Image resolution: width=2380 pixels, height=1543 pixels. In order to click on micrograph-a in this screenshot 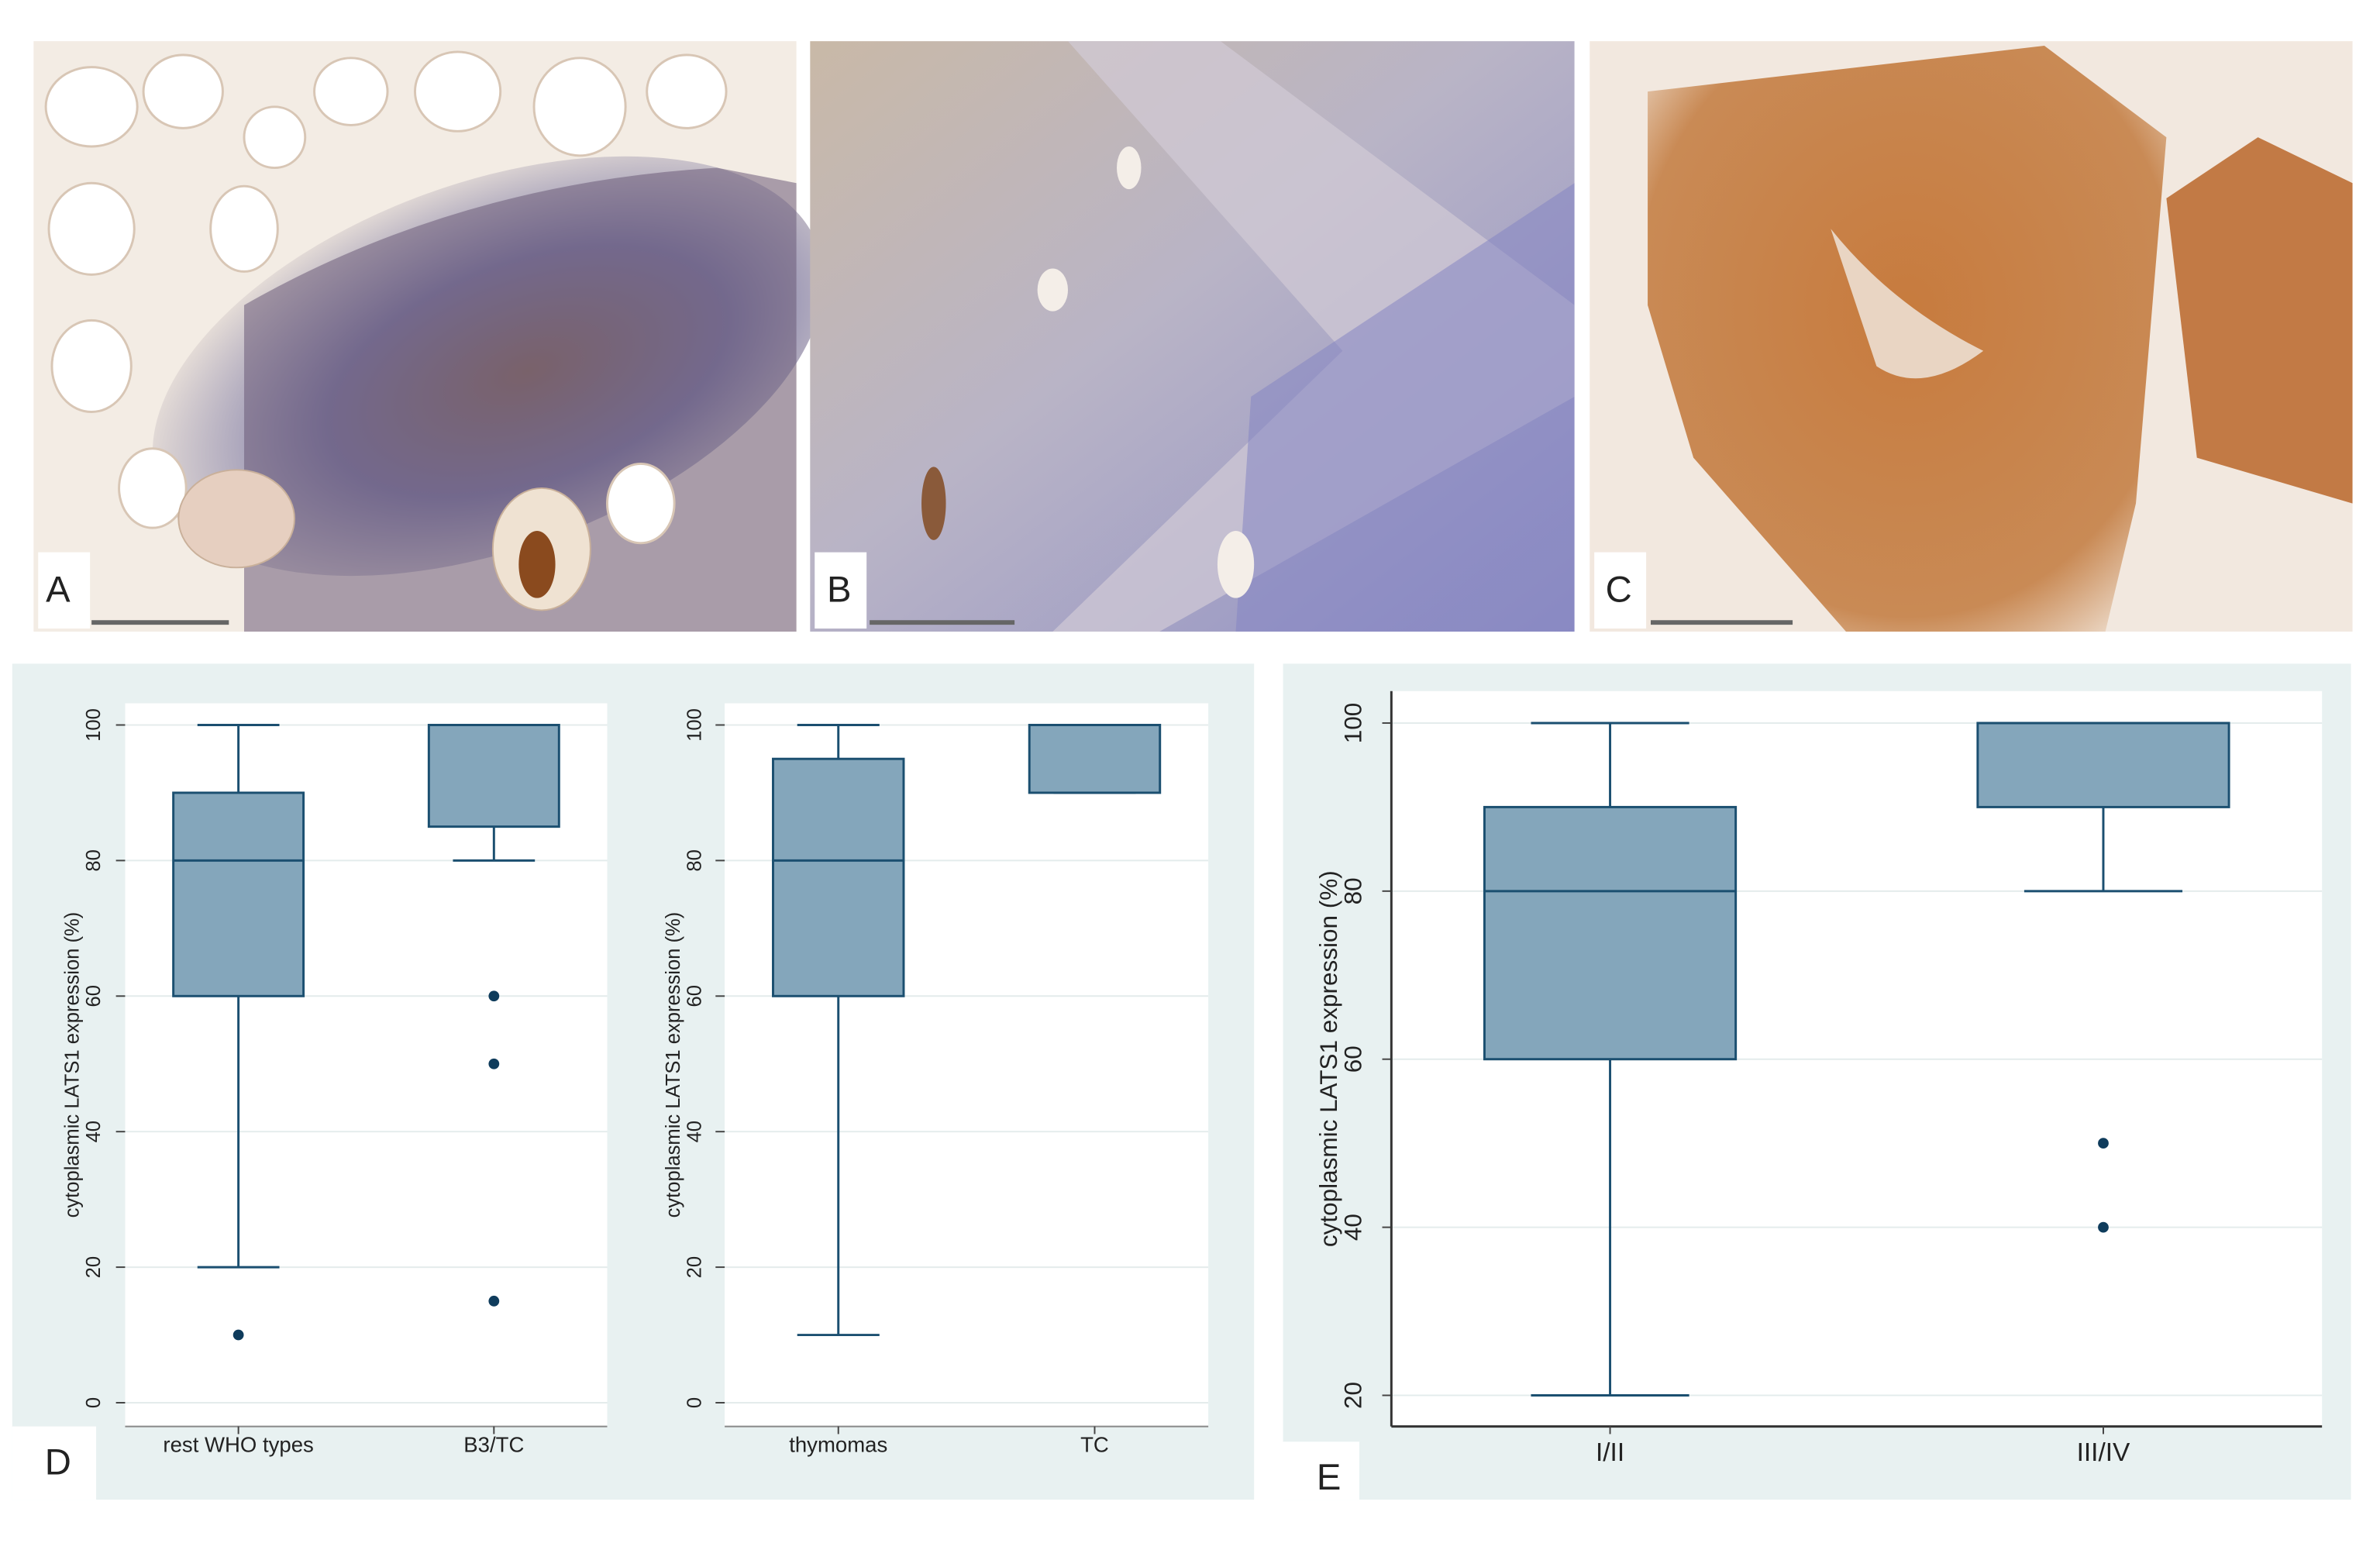, I will do `click(429, 336)`.